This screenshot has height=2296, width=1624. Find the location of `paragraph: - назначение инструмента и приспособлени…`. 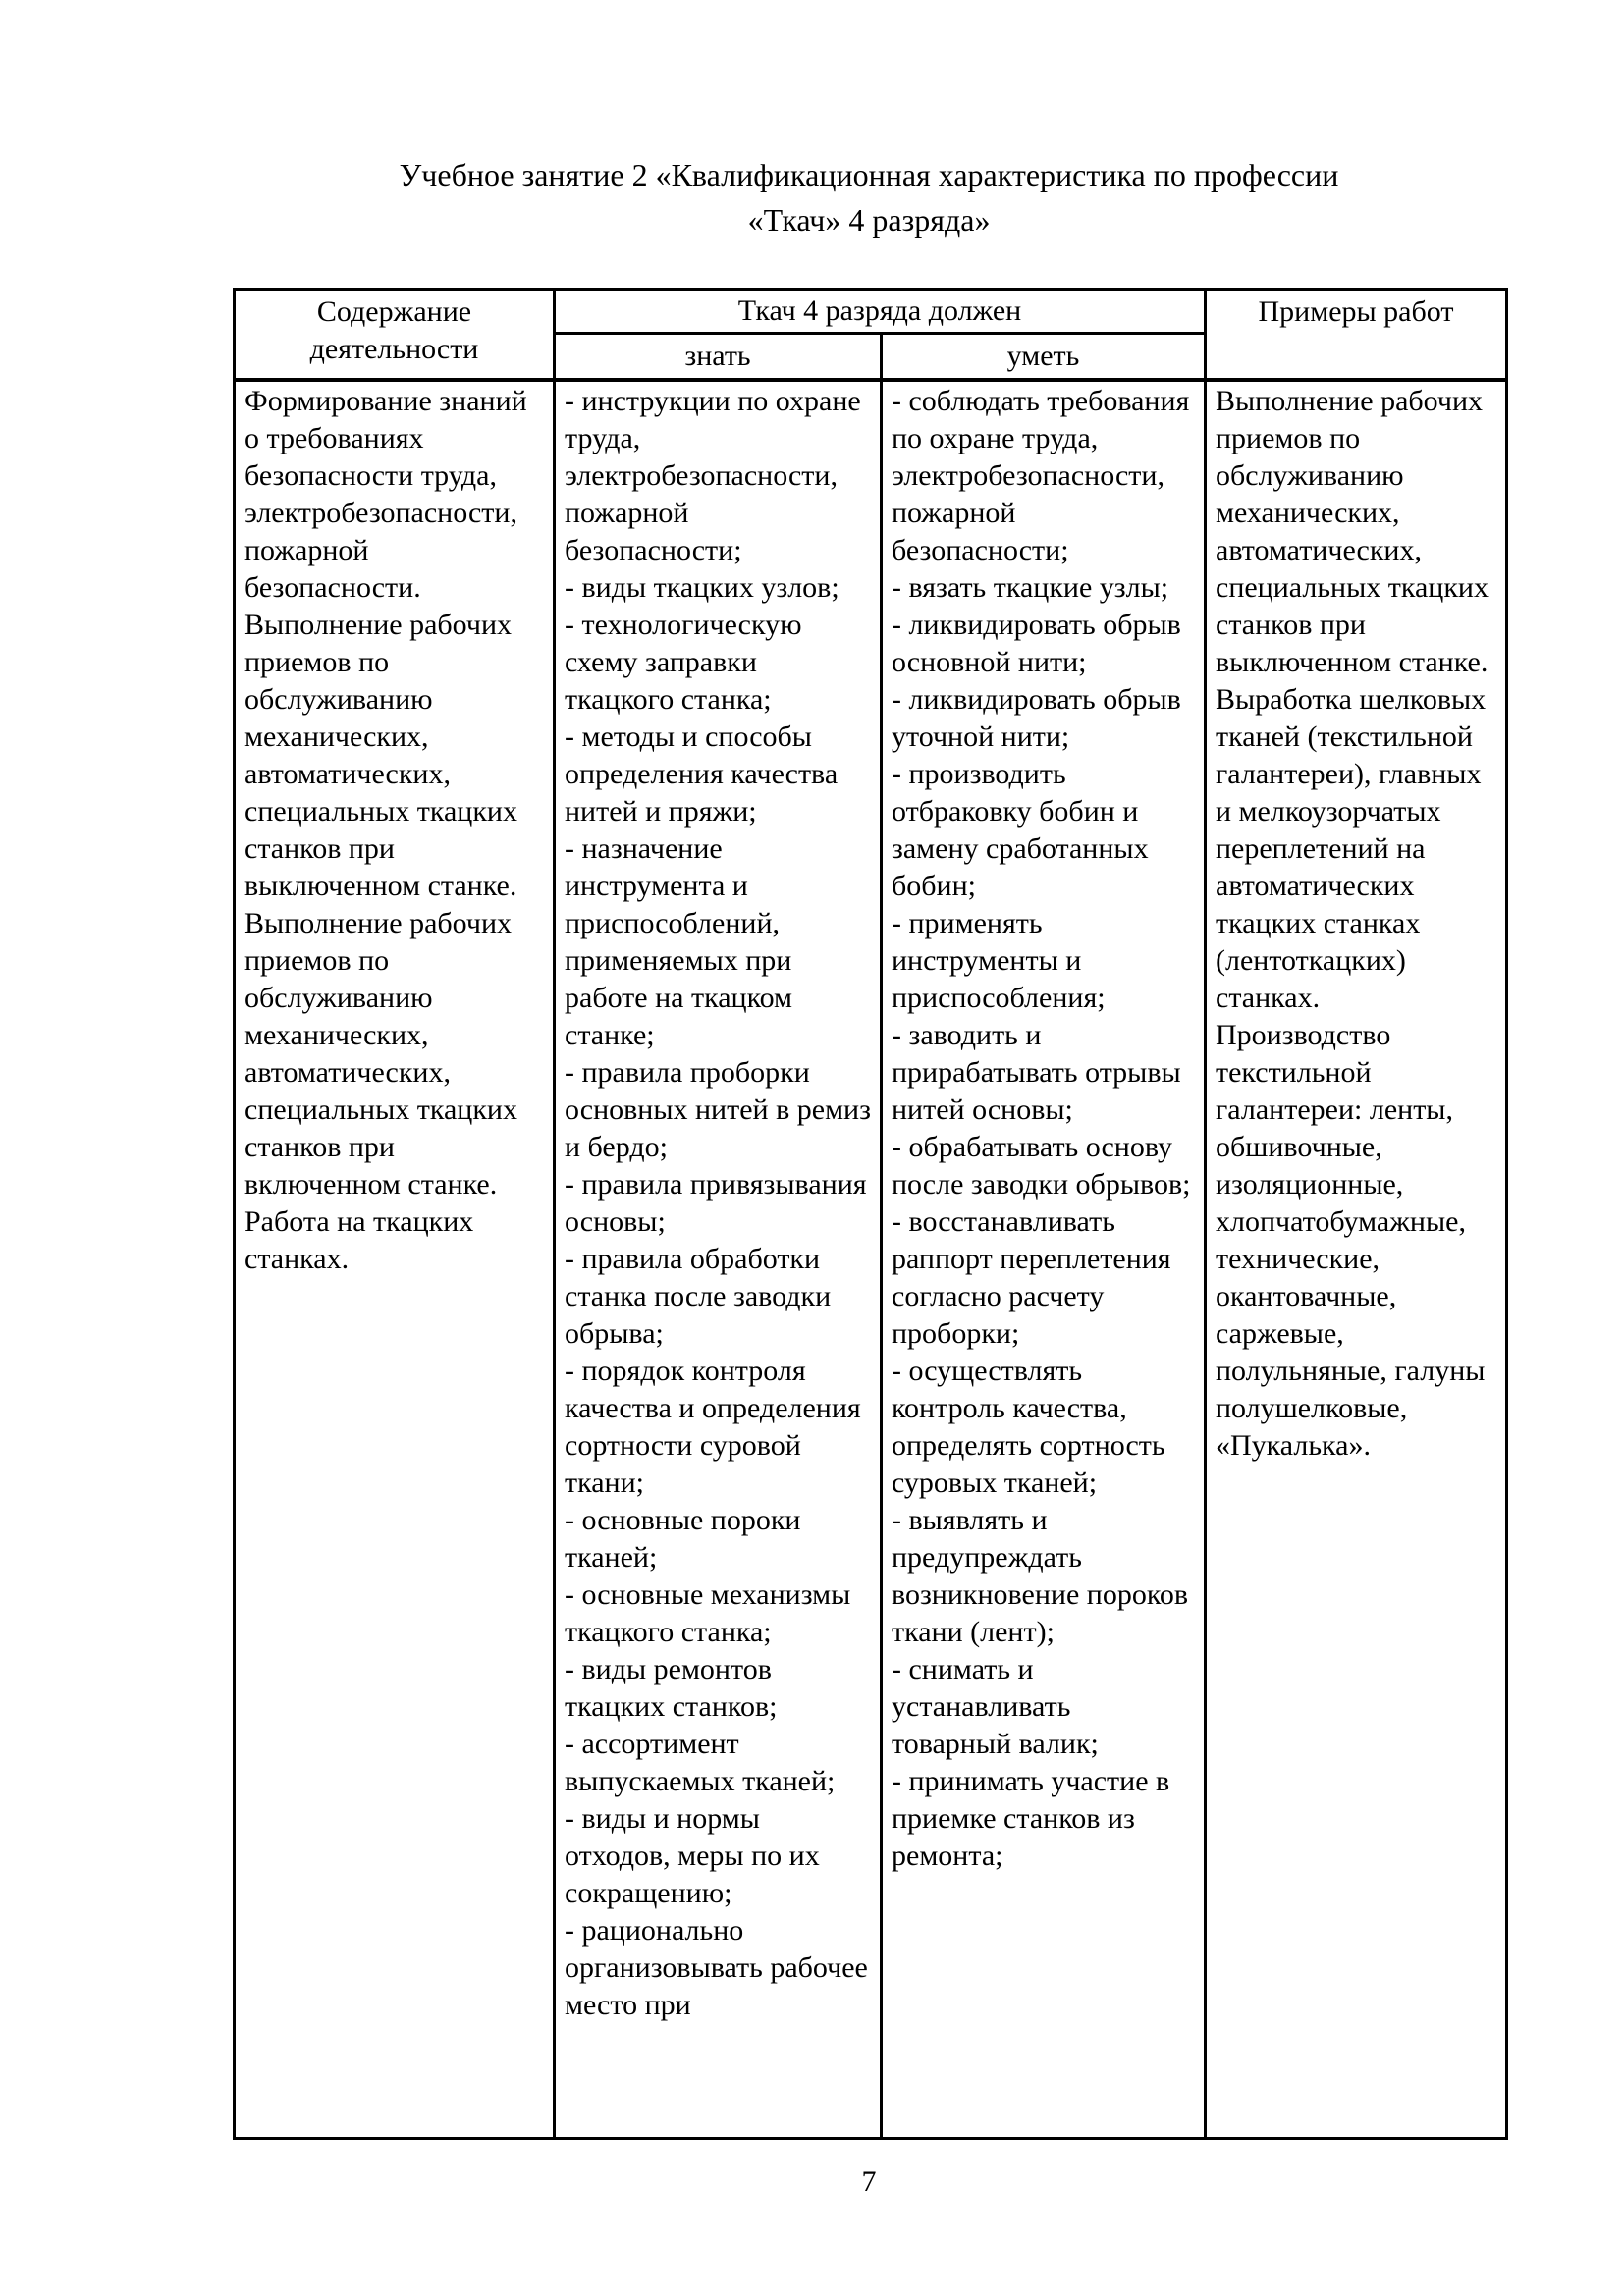

paragraph: - назначение инструмента и приспособлени… is located at coordinates (679, 941).